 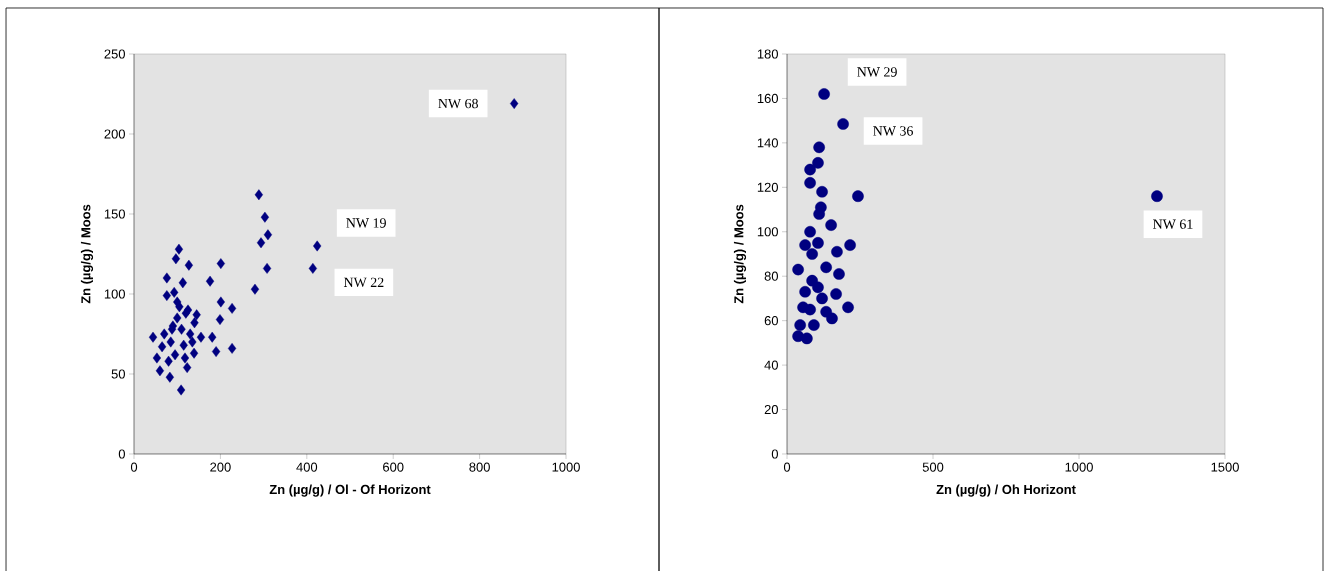 What do you see at coordinates (366, 223) in the screenshot?
I see `annotation: NW 19` at bounding box center [366, 223].